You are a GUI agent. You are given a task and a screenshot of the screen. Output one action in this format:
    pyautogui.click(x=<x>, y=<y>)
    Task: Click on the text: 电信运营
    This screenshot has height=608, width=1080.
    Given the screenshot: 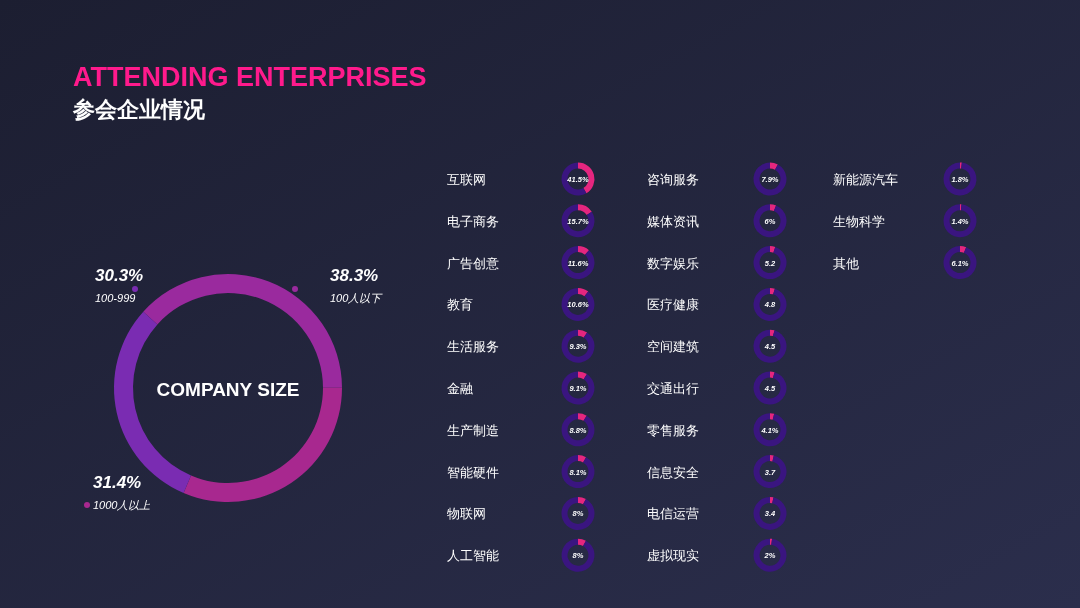 What is the action you would take?
    pyautogui.click(x=673, y=514)
    